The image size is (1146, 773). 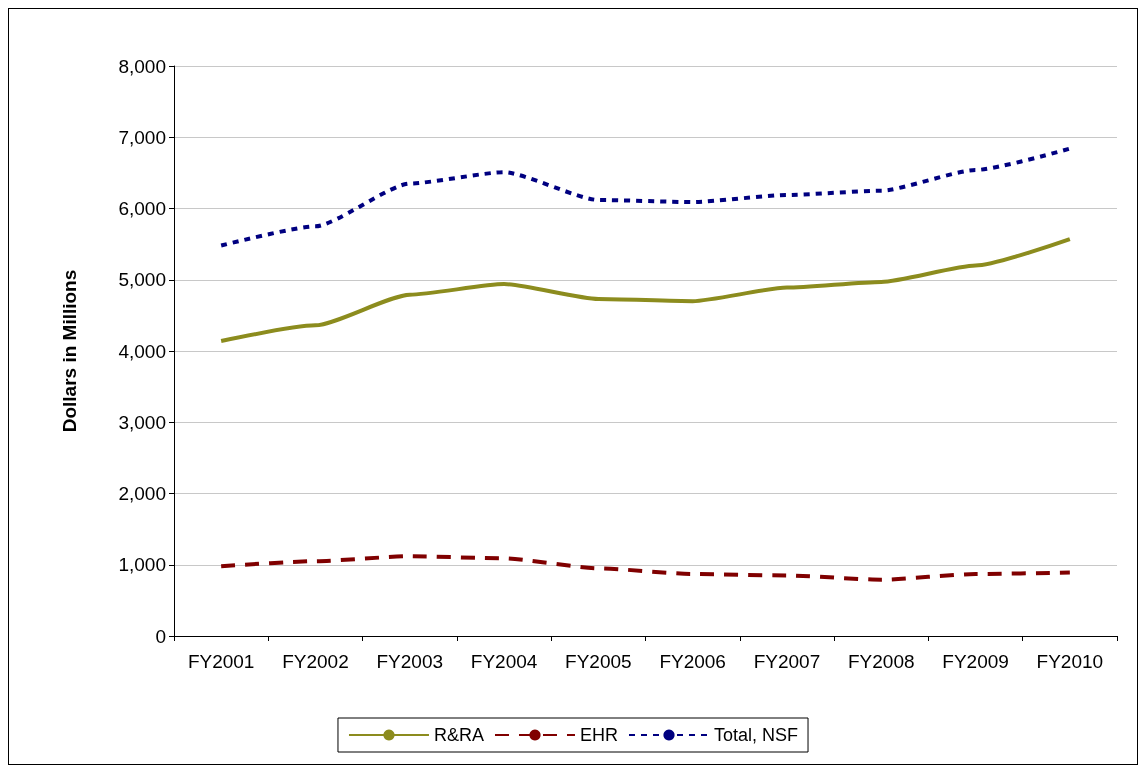 I want to click on y-tick-label: 3,000, so click(x=142, y=422).